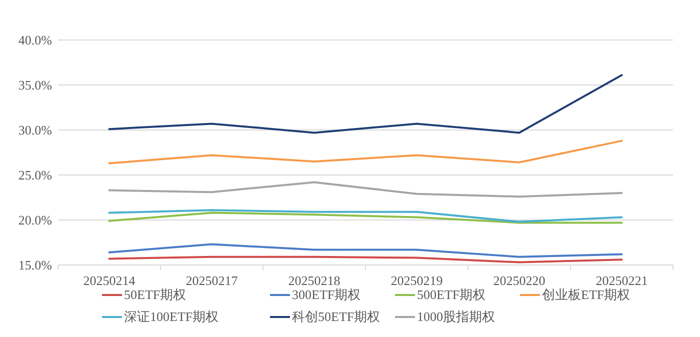  What do you see at coordinates (109, 280) in the screenshot?
I see `xtick: 20250214` at bounding box center [109, 280].